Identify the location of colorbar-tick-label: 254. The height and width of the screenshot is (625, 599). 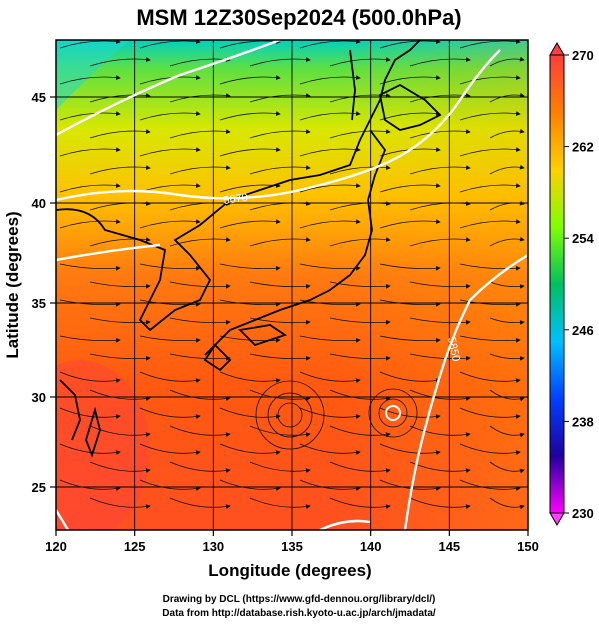
(583, 238).